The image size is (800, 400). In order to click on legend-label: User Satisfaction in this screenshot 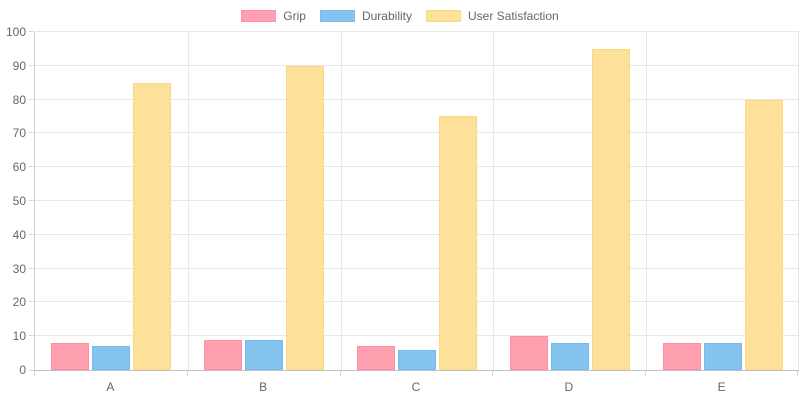, I will do `click(513, 16)`.